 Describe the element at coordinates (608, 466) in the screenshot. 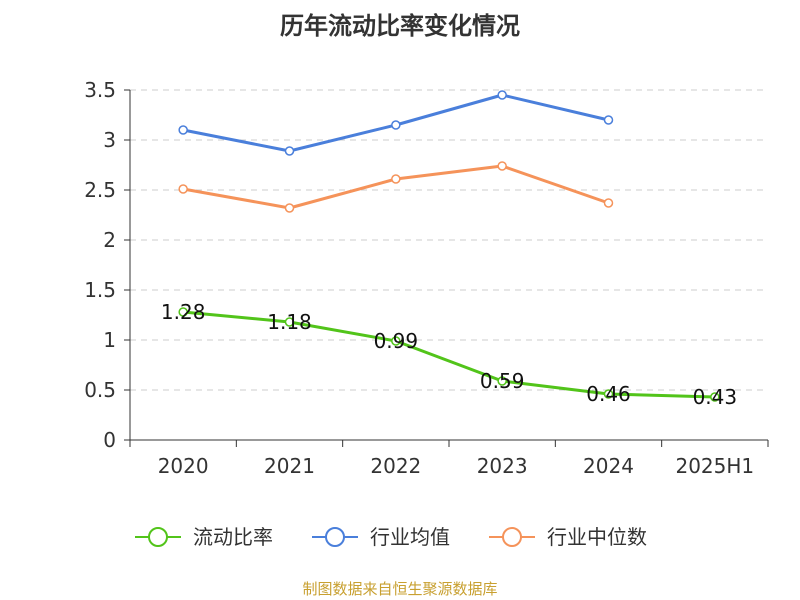

I see `x-tick-label-4: 2024` at that location.